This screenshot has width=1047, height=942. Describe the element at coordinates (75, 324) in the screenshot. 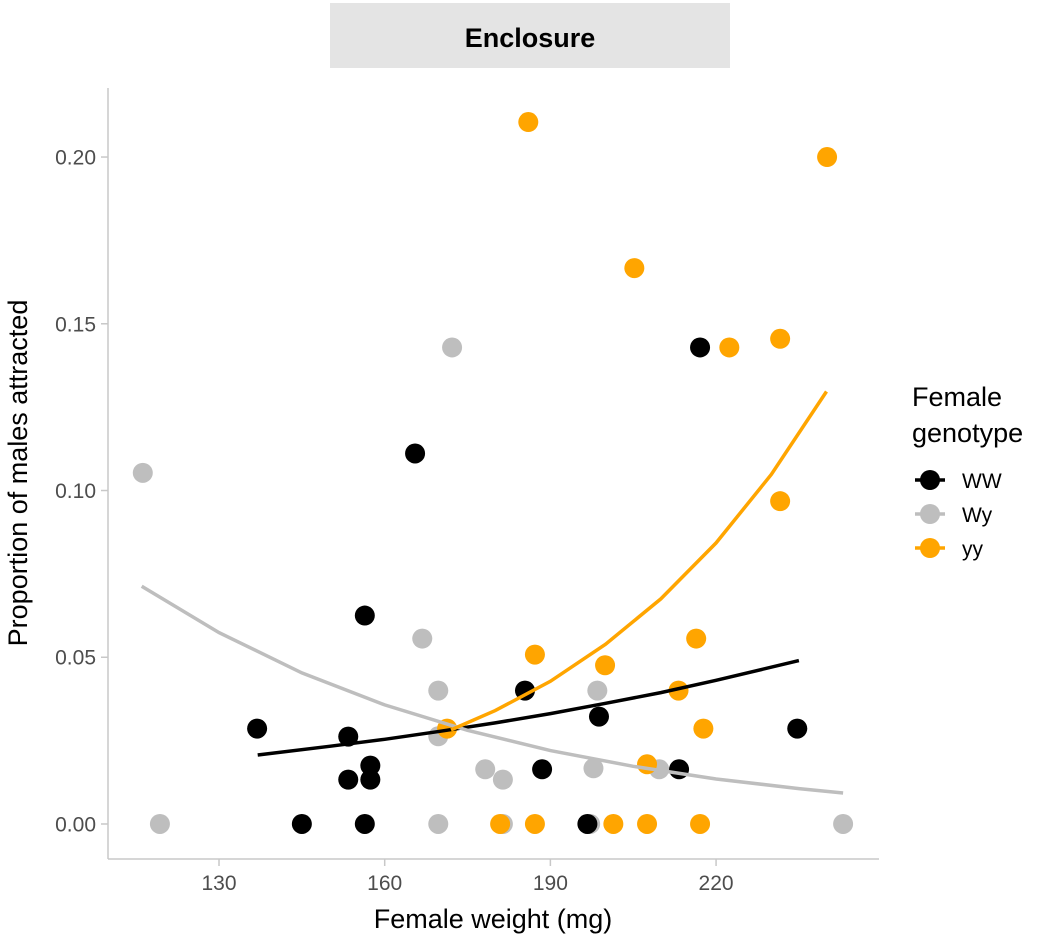

I see `y-tick-label: 0.15` at that location.